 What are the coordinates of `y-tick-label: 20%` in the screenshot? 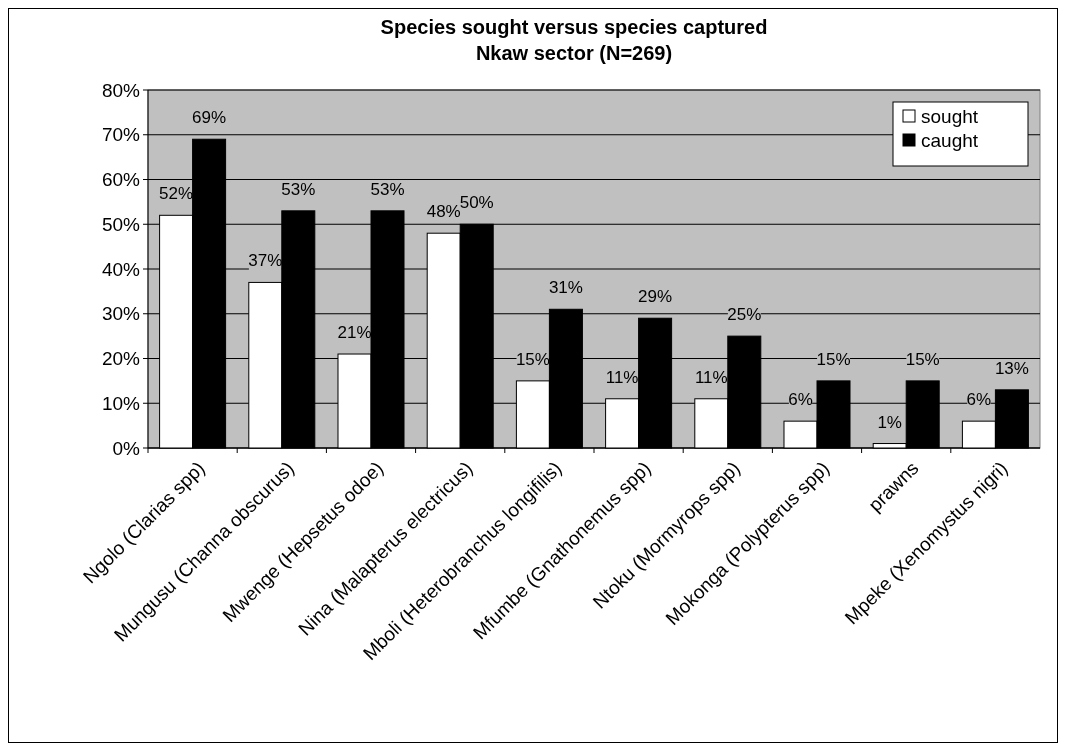 It's located at (121, 359).